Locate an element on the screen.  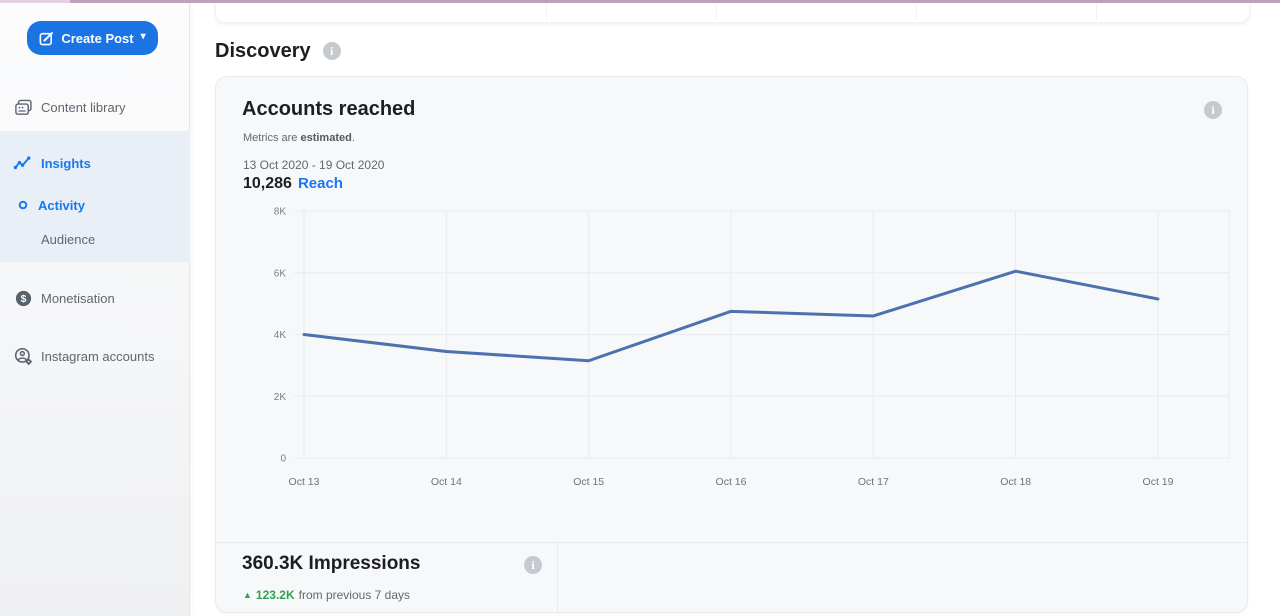
svg-text: Oct 14 is located at coordinates (446, 482).